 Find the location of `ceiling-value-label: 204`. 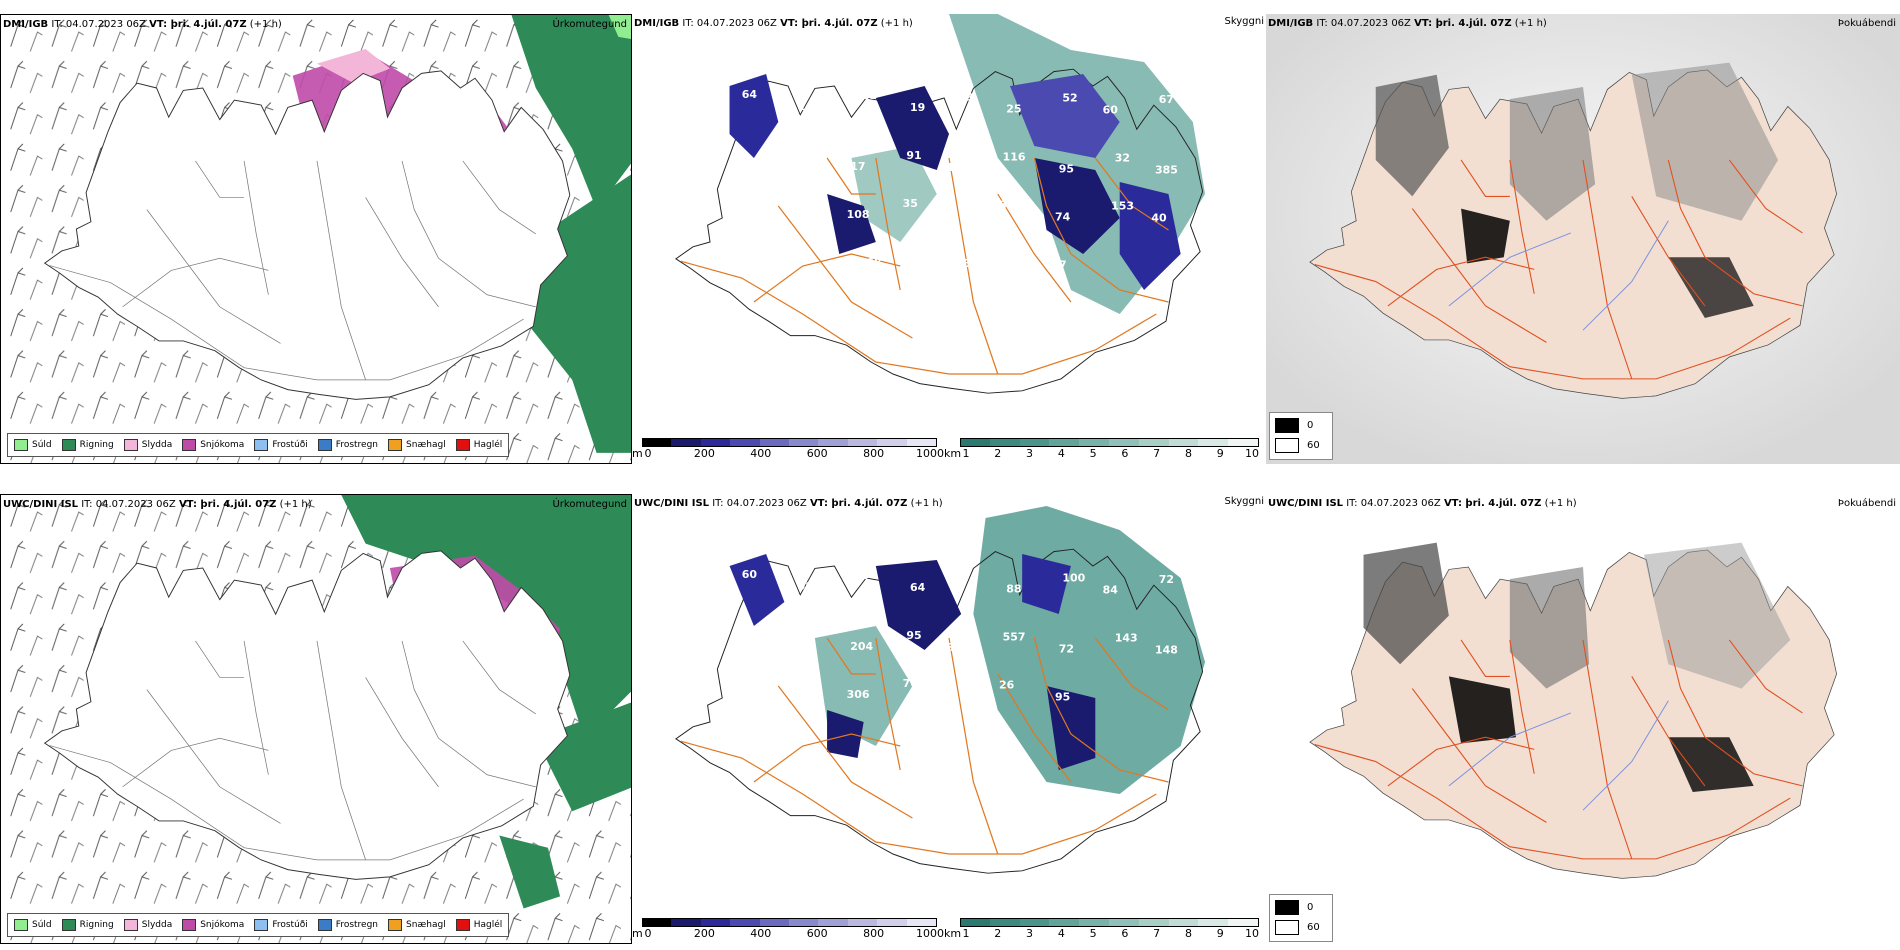

ceiling-value-label: 204 is located at coordinates (861, 646).